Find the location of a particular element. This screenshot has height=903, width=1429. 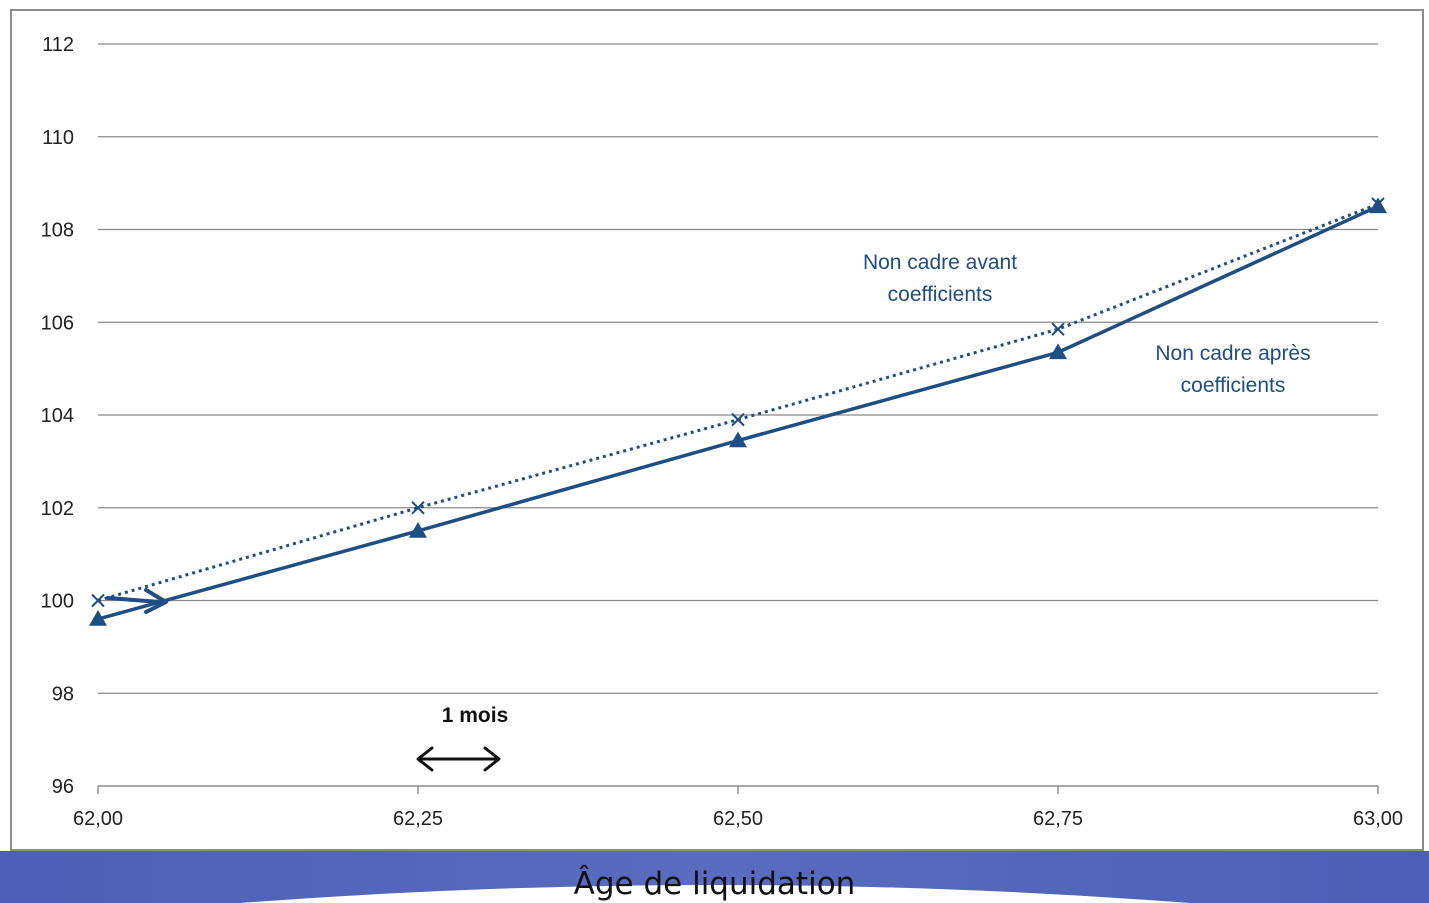

shift-arrow is located at coordinates (137, 601).